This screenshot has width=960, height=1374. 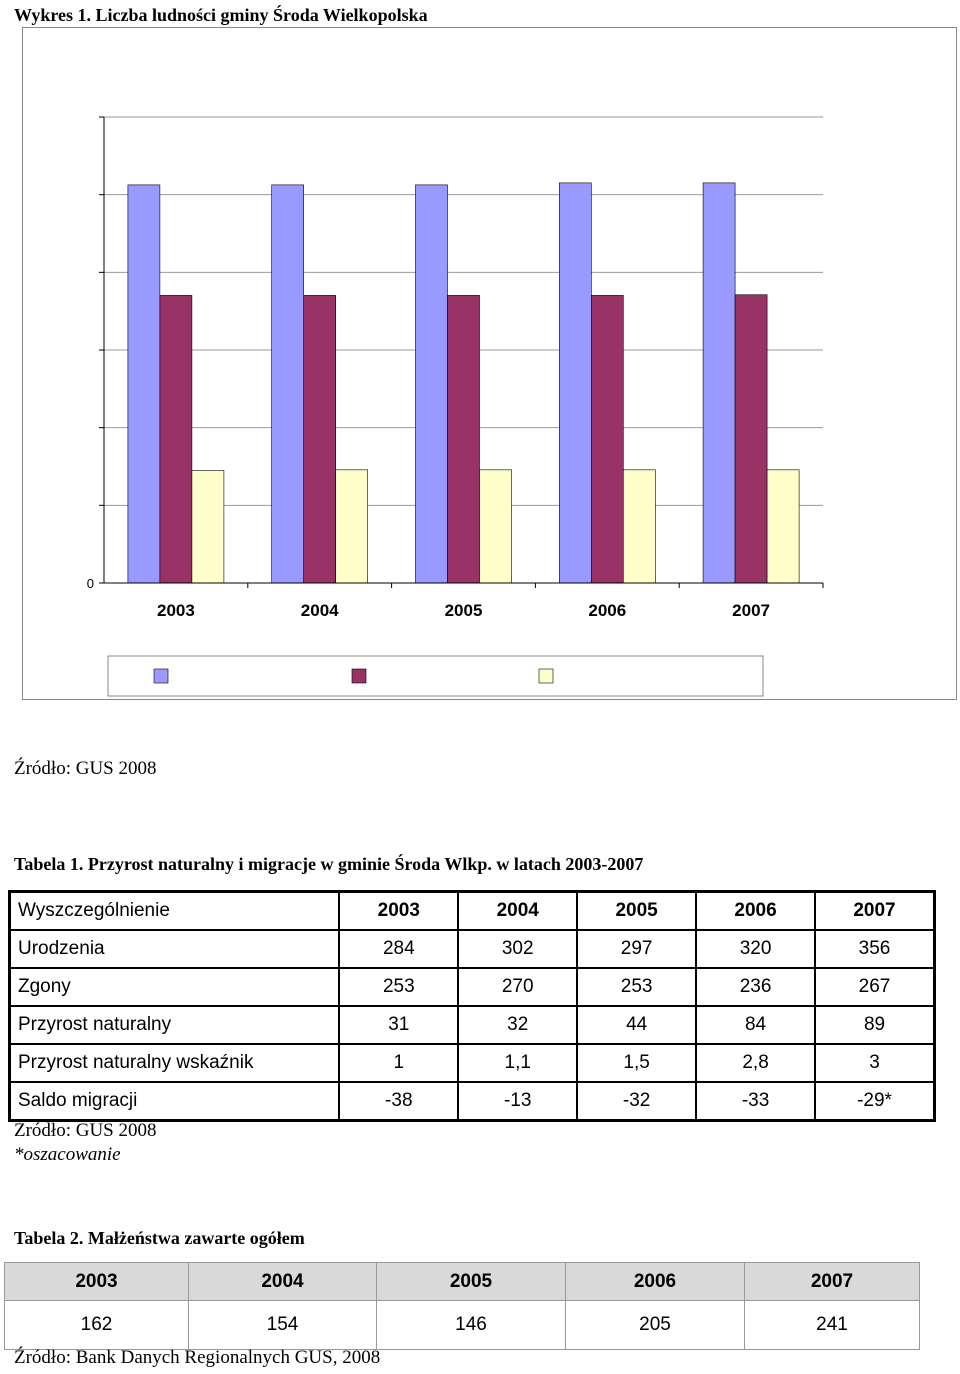 I want to click on table-cell: 267, so click(x=875, y=986).